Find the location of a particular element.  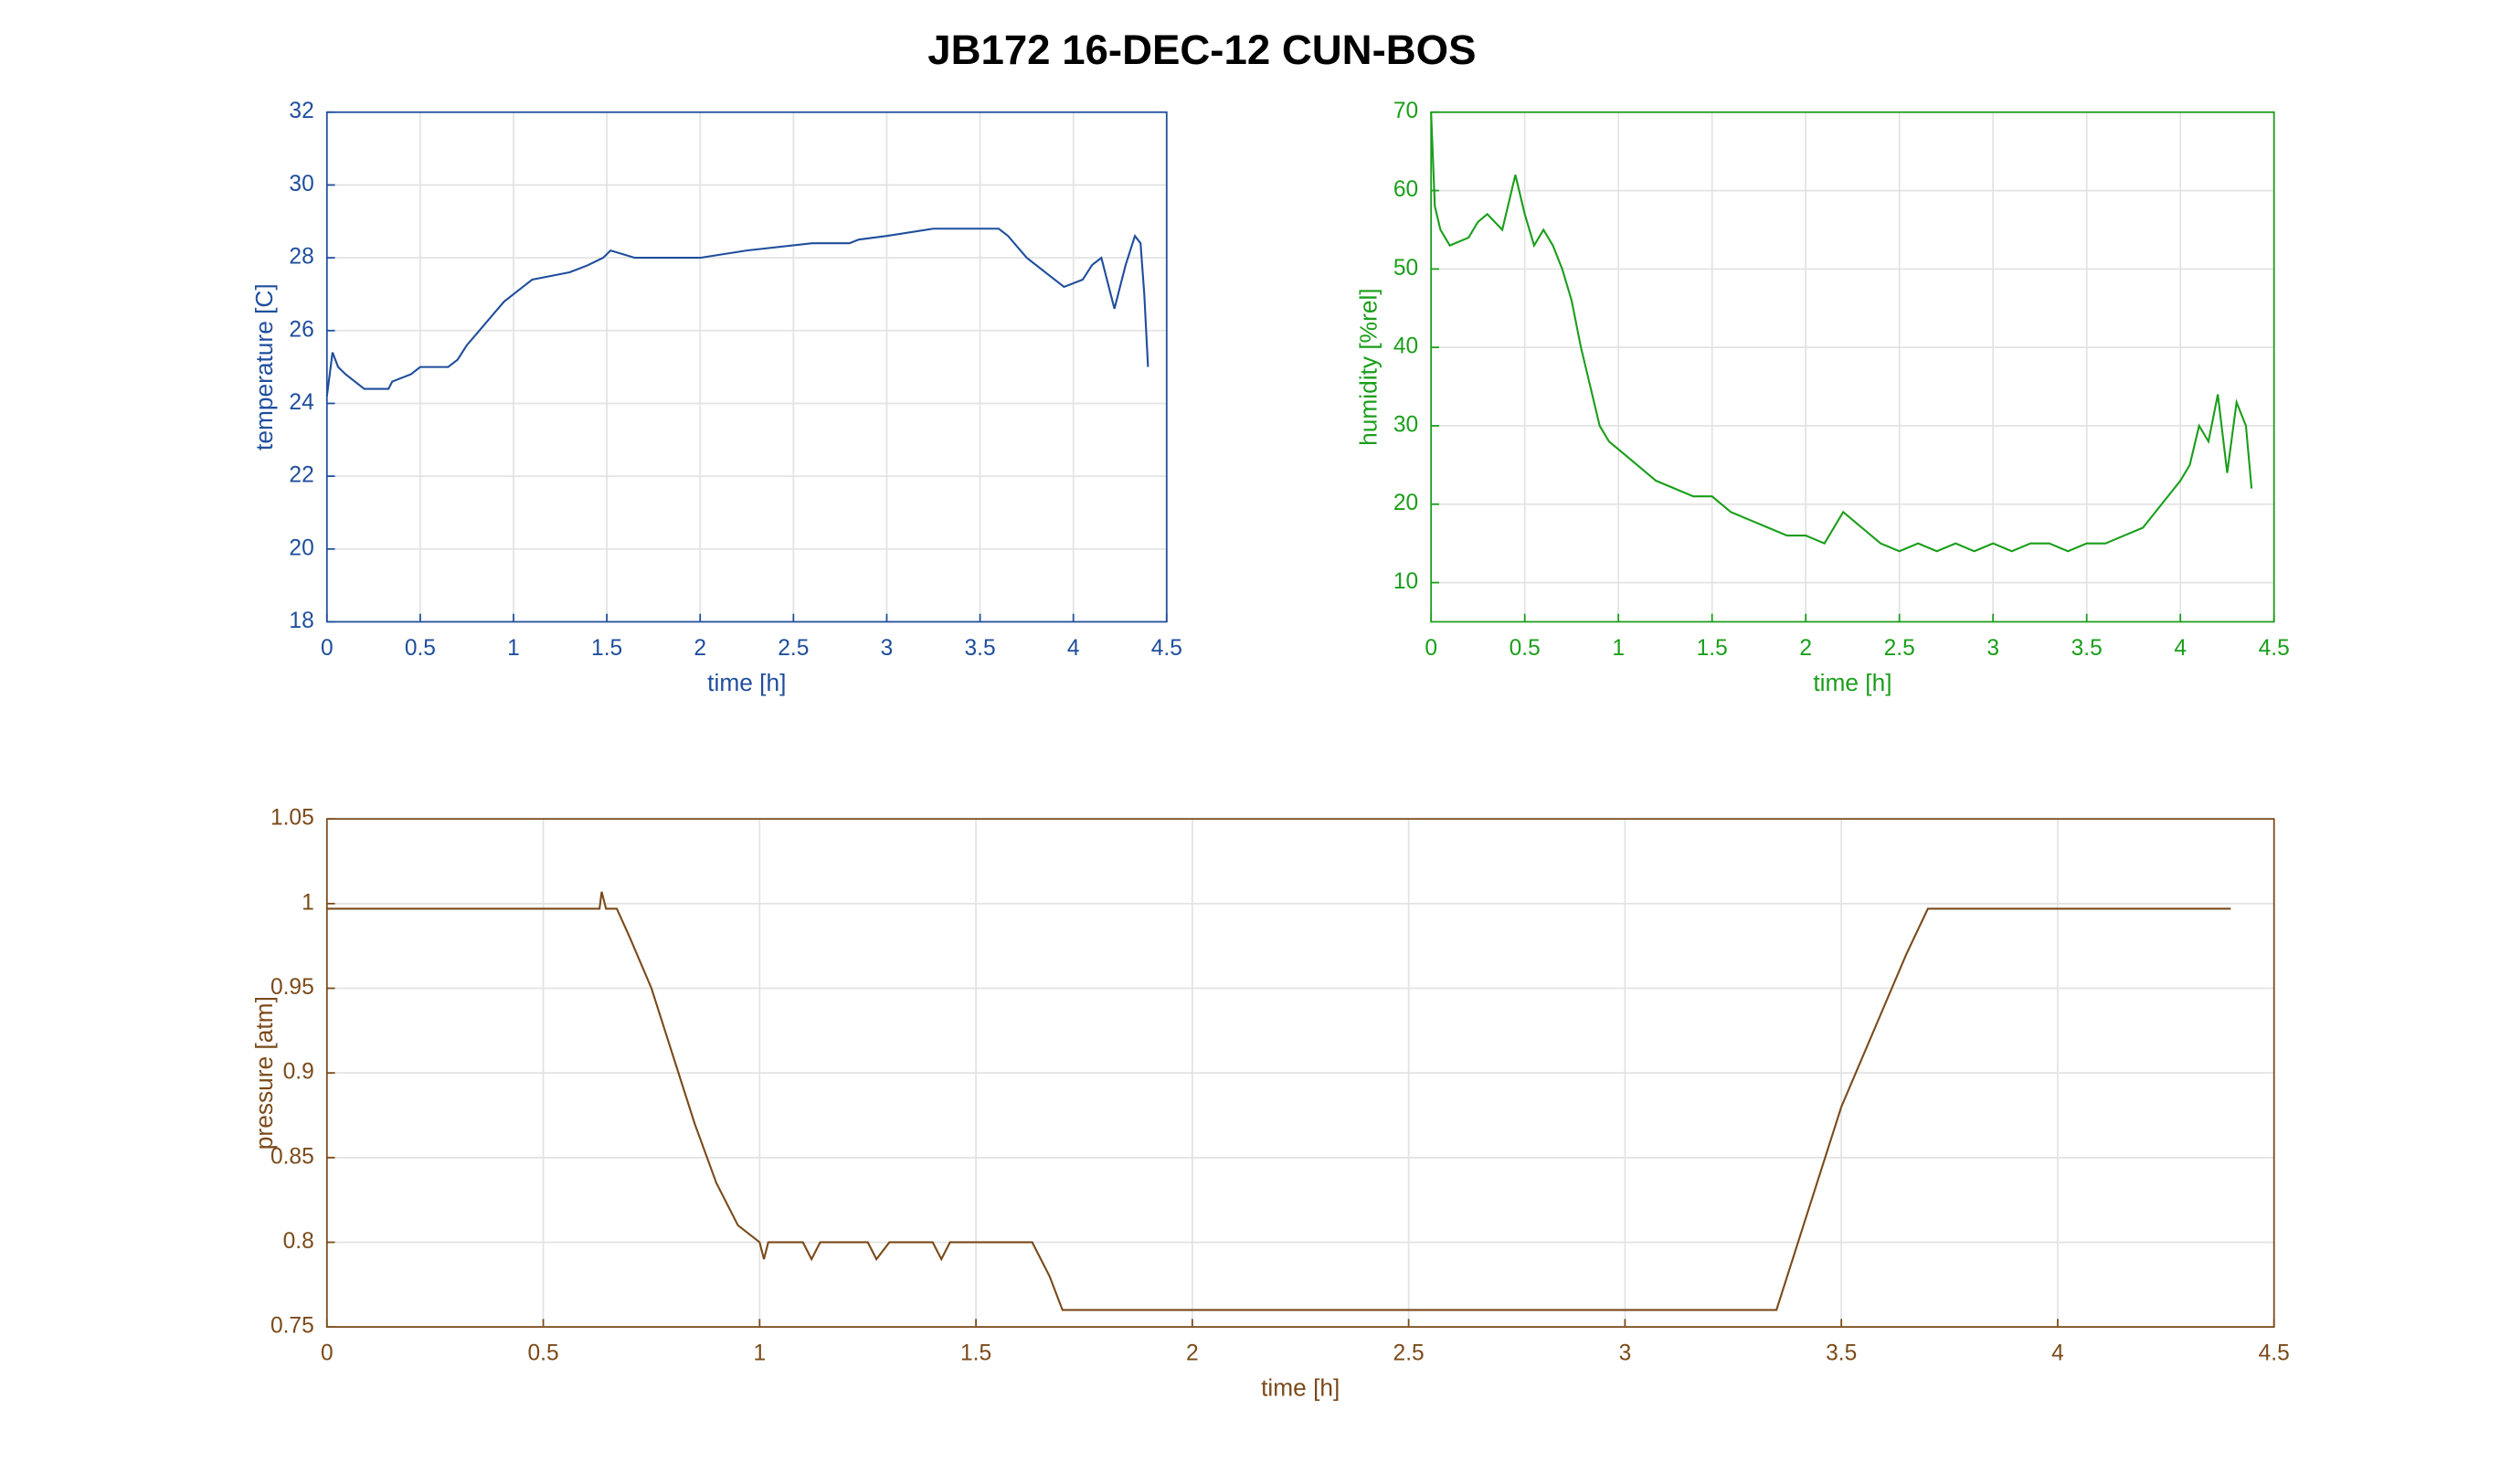

figure-title: JB172 16-DEC-12 CUN-BOS is located at coordinates (1201, 50).